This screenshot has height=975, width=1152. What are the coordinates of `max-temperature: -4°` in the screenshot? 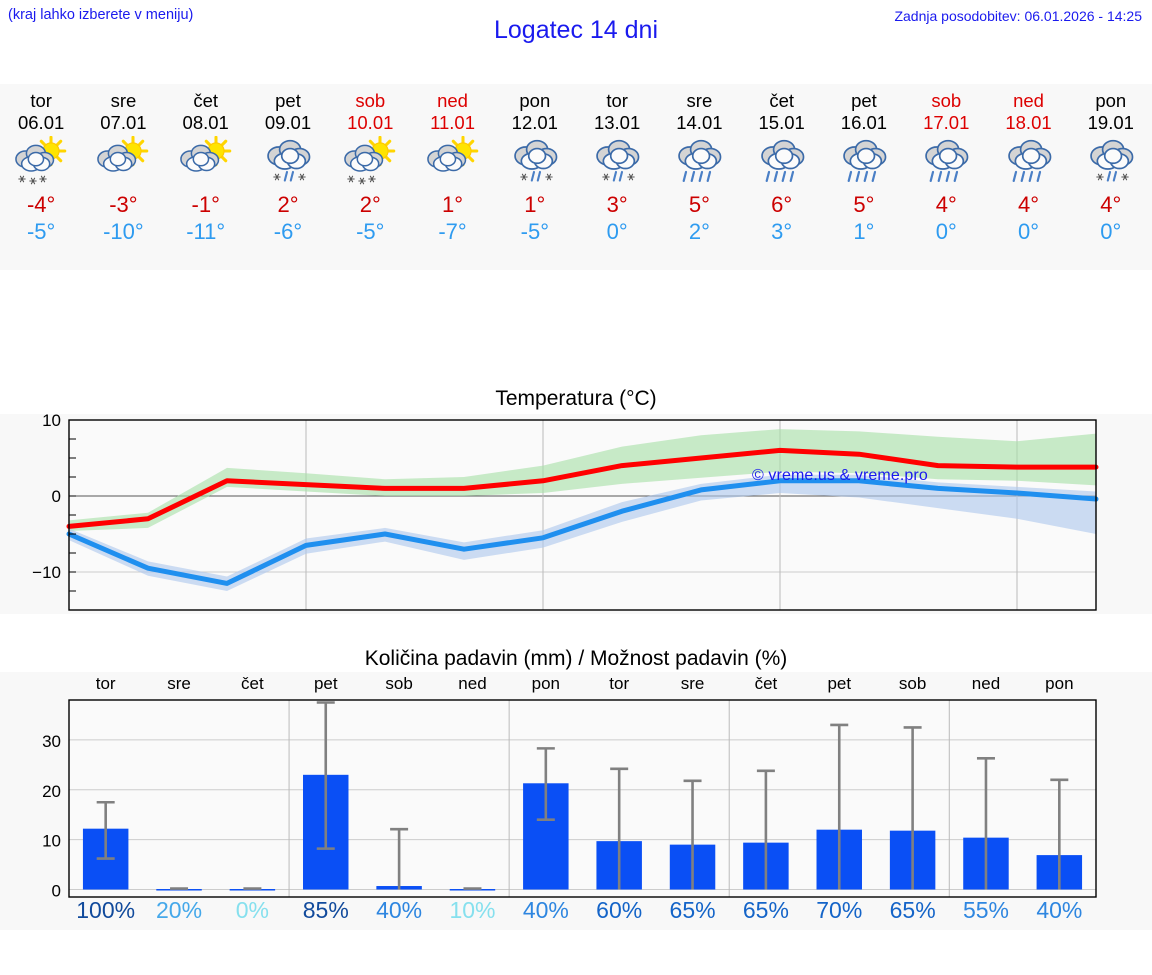 It's located at (41, 204).